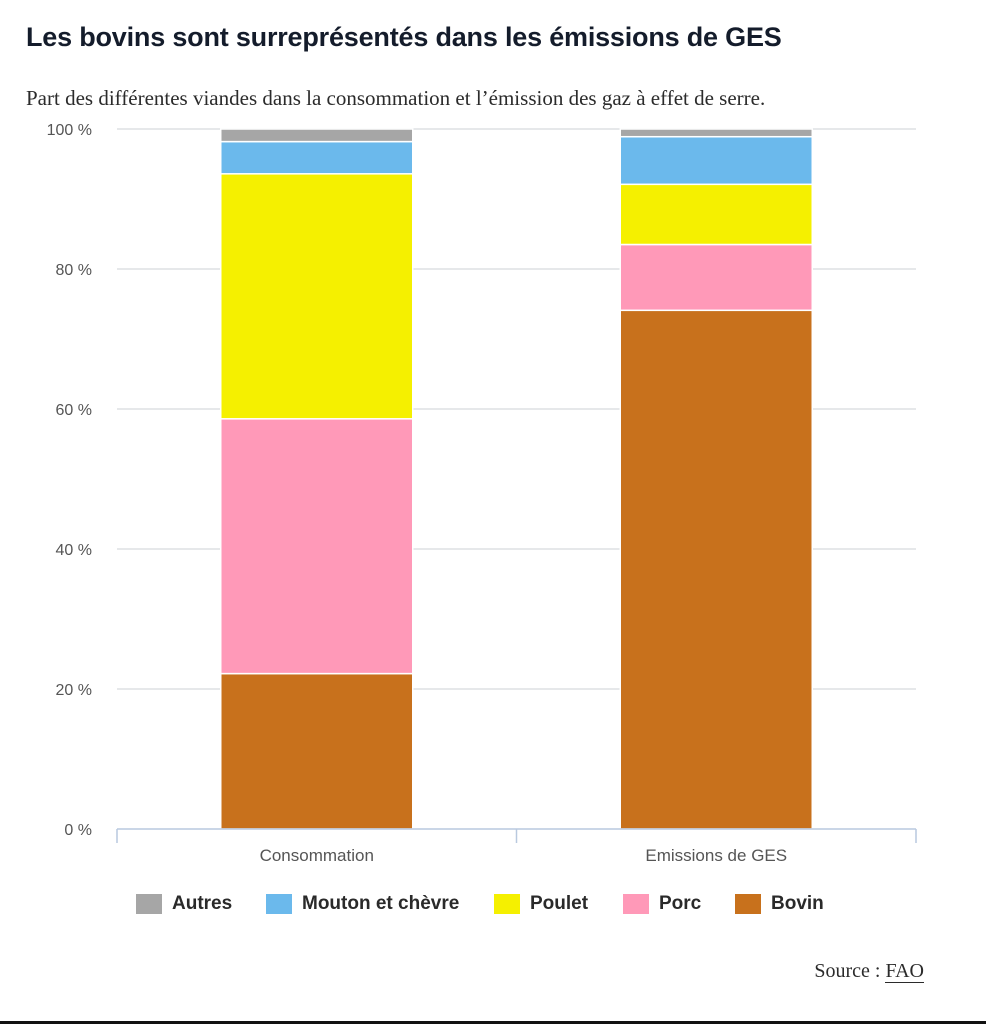 The height and width of the screenshot is (1024, 986). I want to click on legend-label: Porc, so click(680, 903).